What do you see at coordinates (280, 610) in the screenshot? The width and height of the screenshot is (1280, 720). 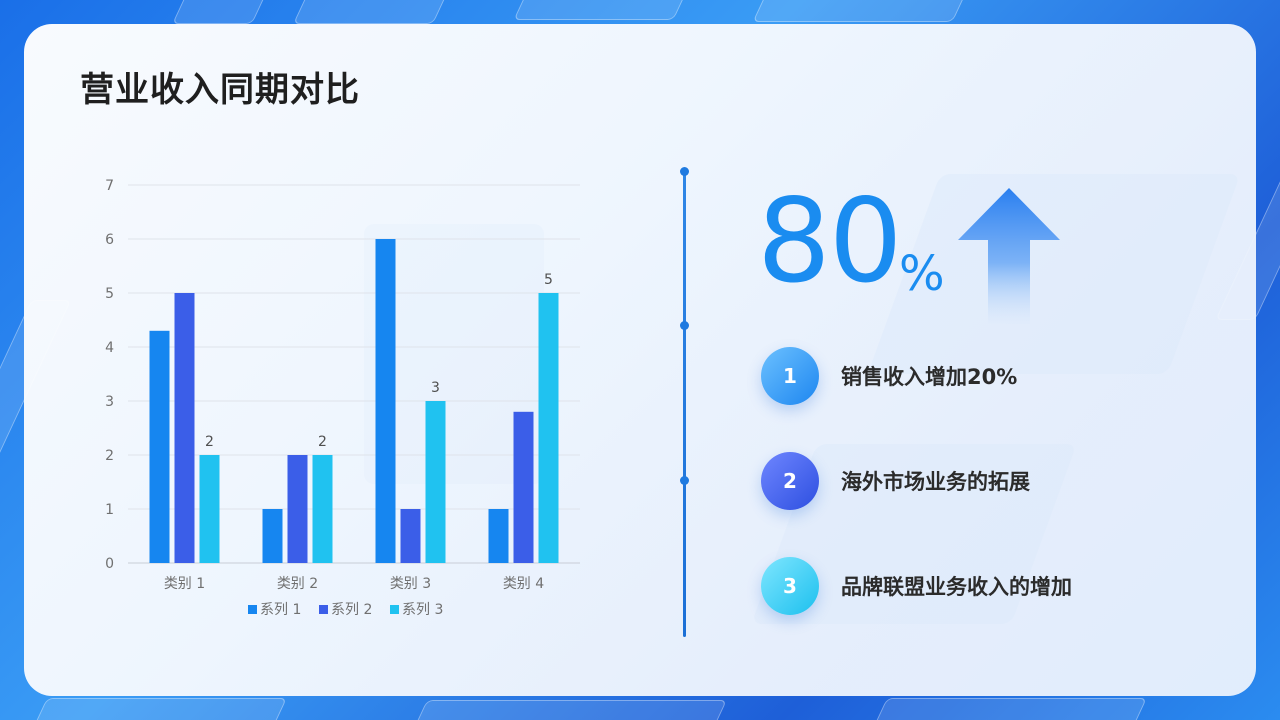 I see `legend-label: 系列 1` at bounding box center [280, 610].